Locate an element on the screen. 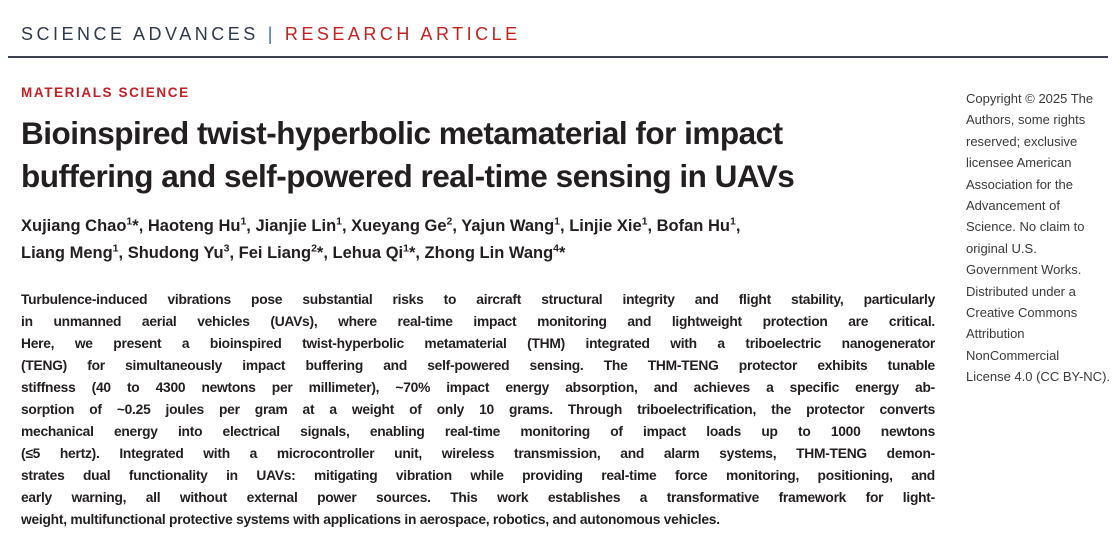 The image size is (1116, 542). article-type-label: RESEARCH ARTICLE is located at coordinates (402, 34).